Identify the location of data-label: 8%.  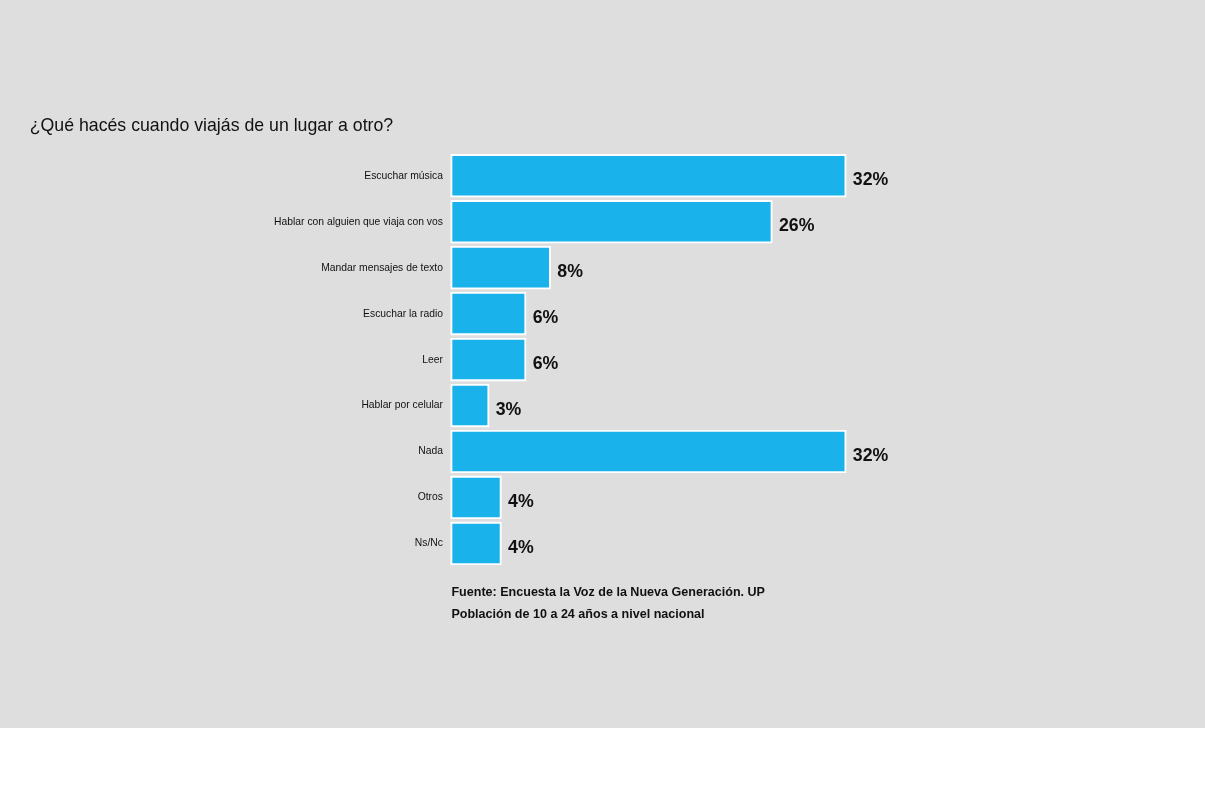
(570, 271).